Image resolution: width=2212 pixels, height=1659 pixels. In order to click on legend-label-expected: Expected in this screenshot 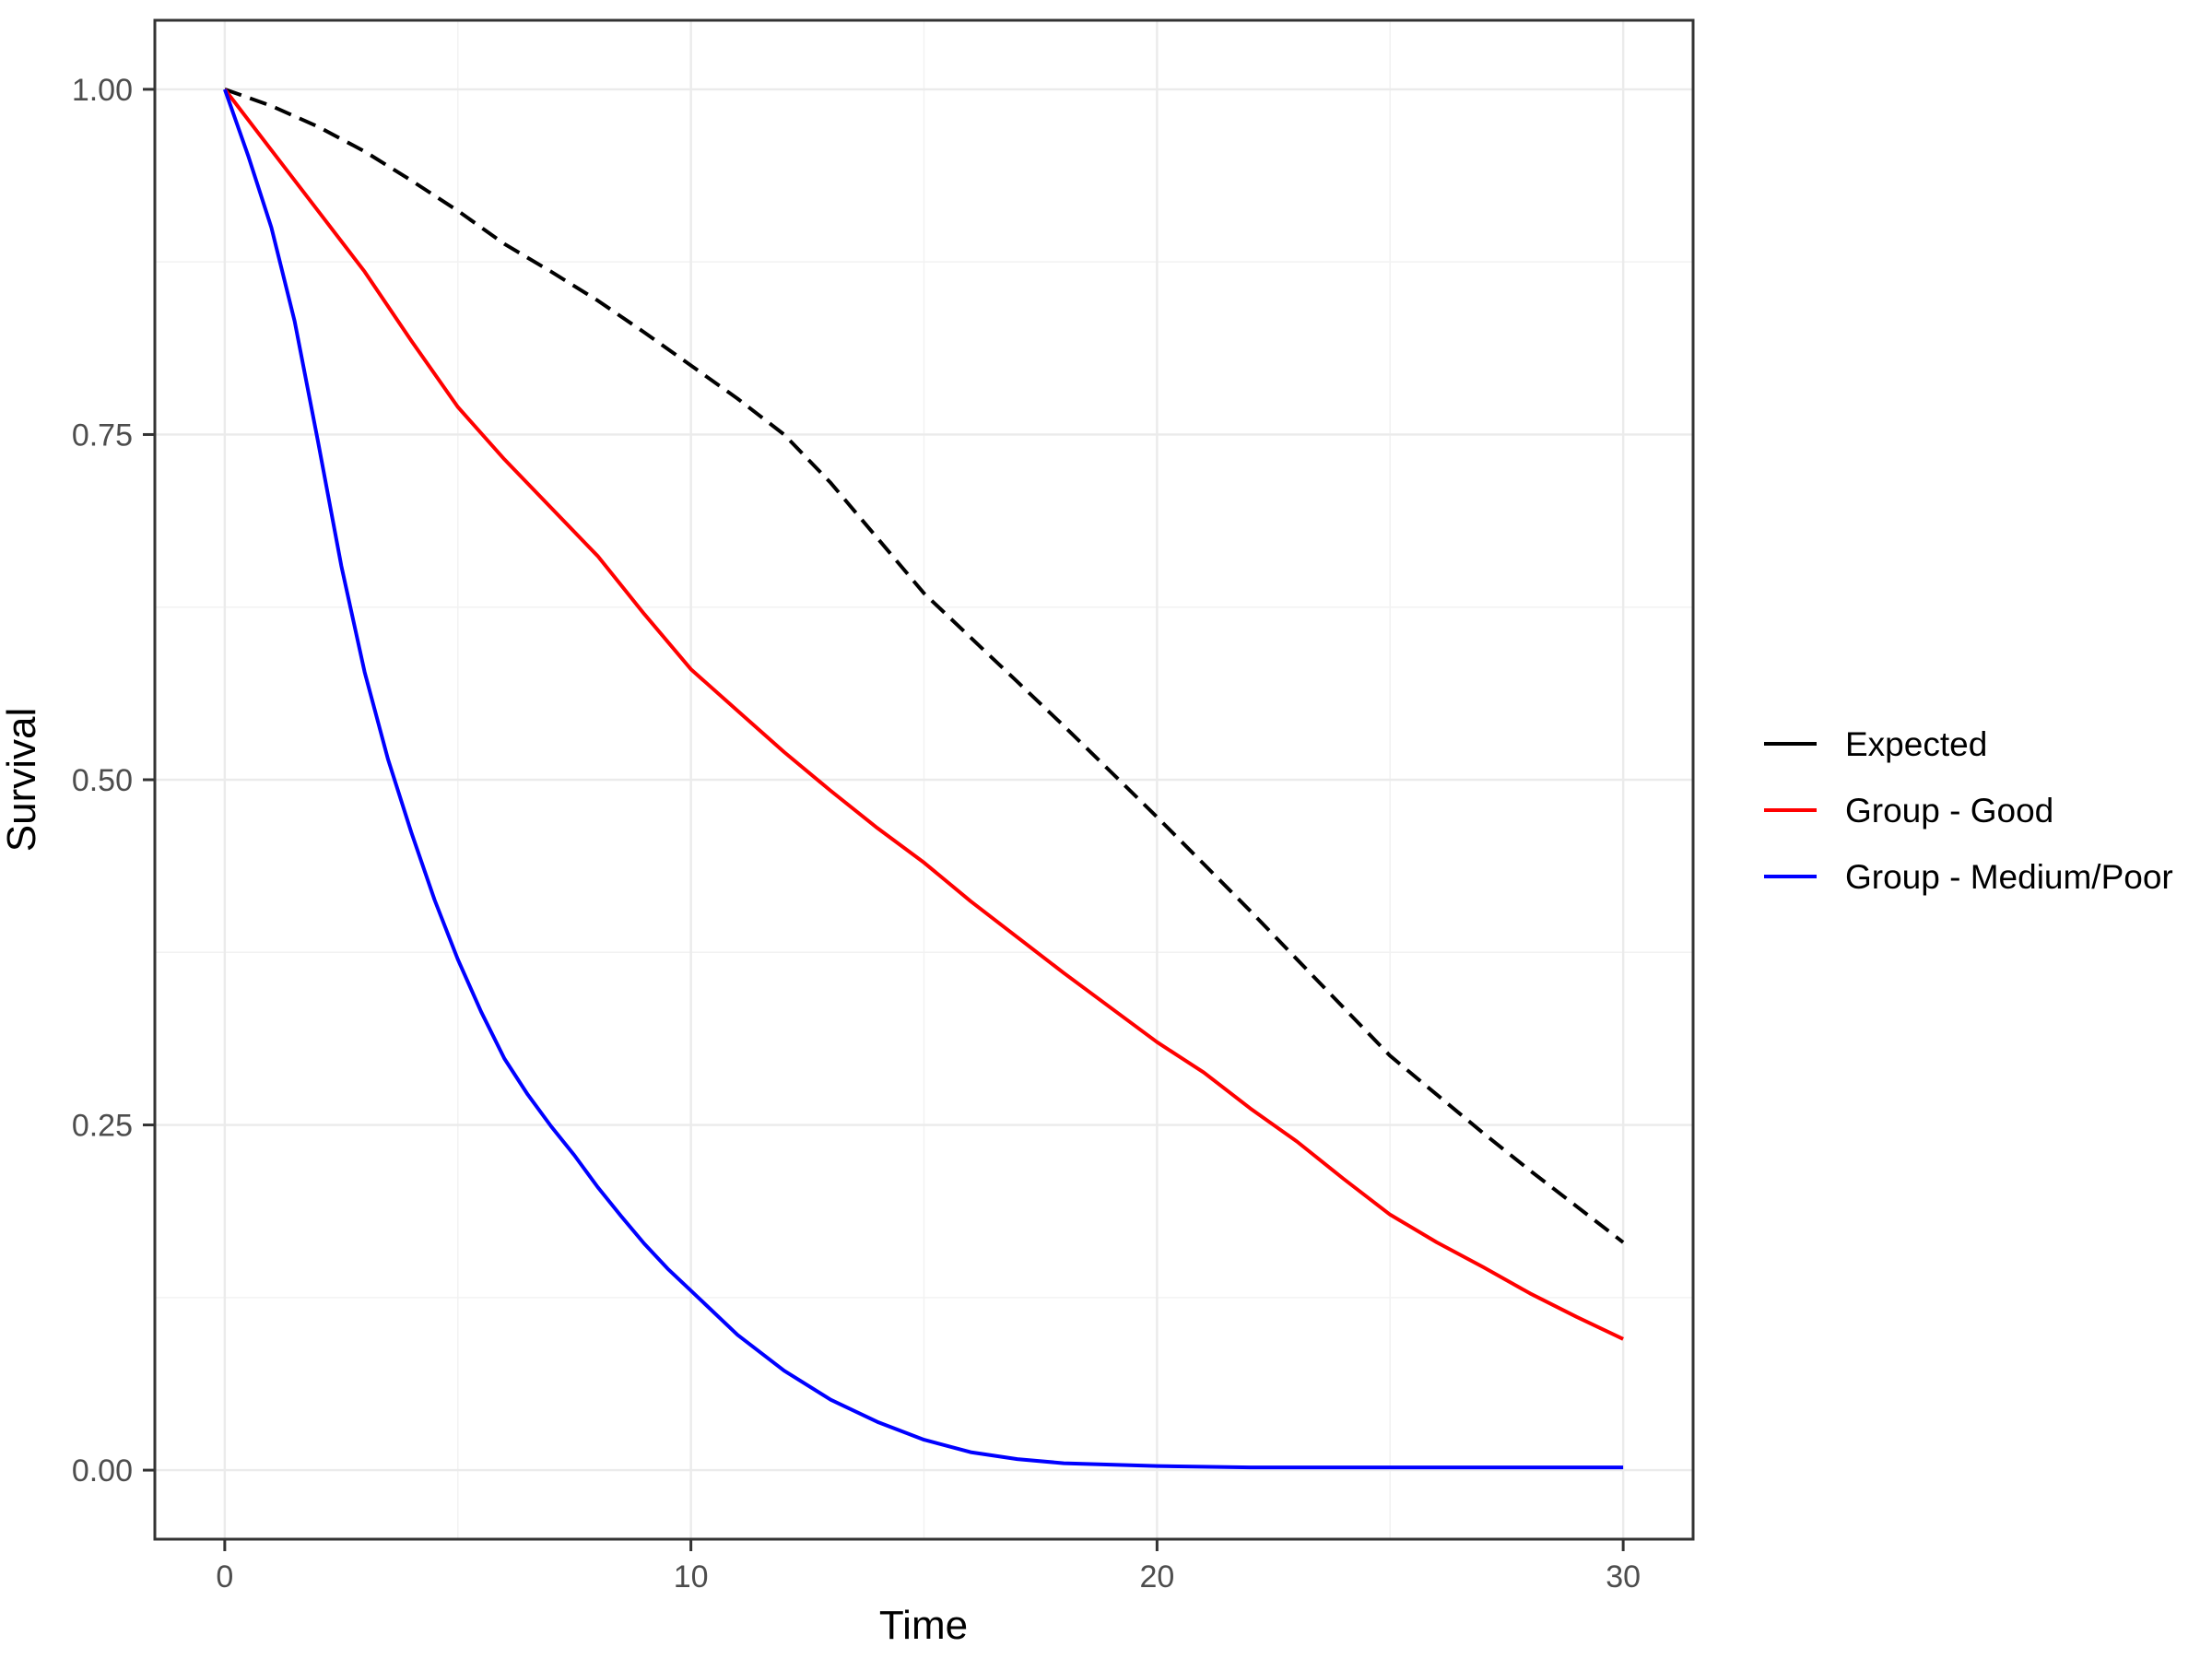, I will do `click(1916, 744)`.